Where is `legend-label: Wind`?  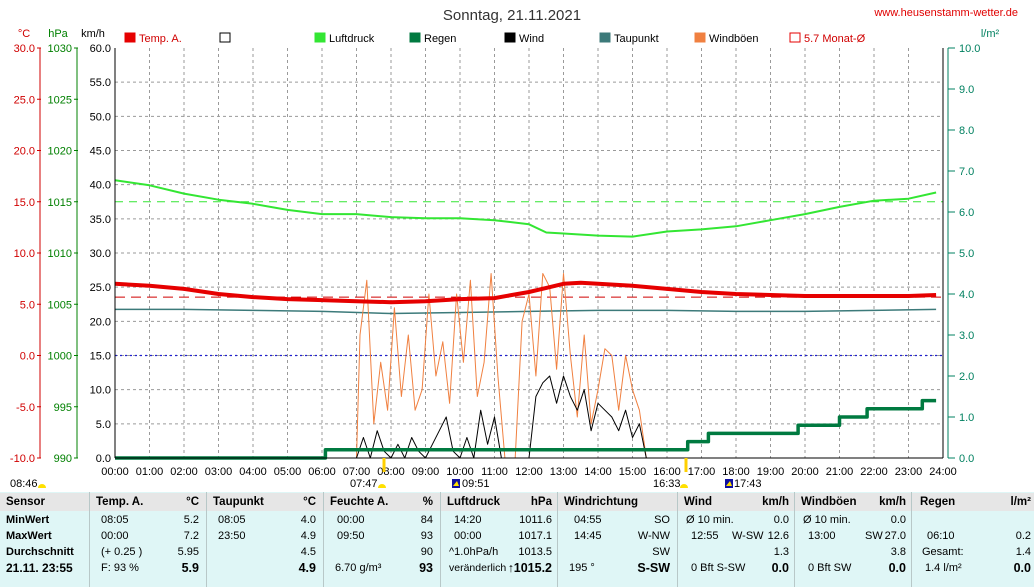 legend-label: Wind is located at coordinates (531, 39).